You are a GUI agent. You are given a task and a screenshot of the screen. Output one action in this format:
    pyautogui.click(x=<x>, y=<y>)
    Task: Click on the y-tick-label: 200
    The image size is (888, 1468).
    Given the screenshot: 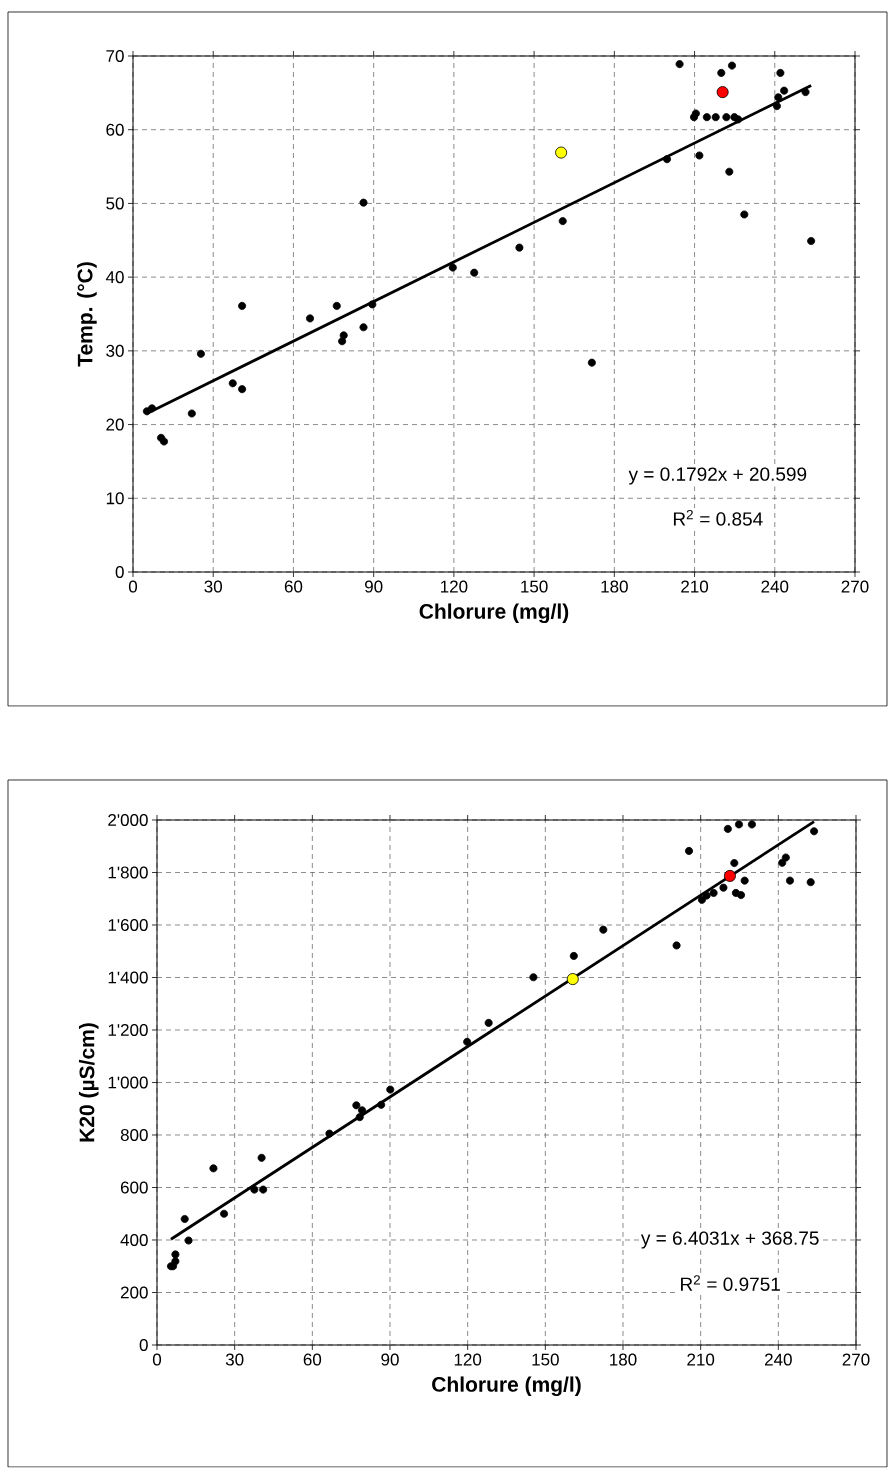 What is the action you would take?
    pyautogui.click(x=134, y=1292)
    